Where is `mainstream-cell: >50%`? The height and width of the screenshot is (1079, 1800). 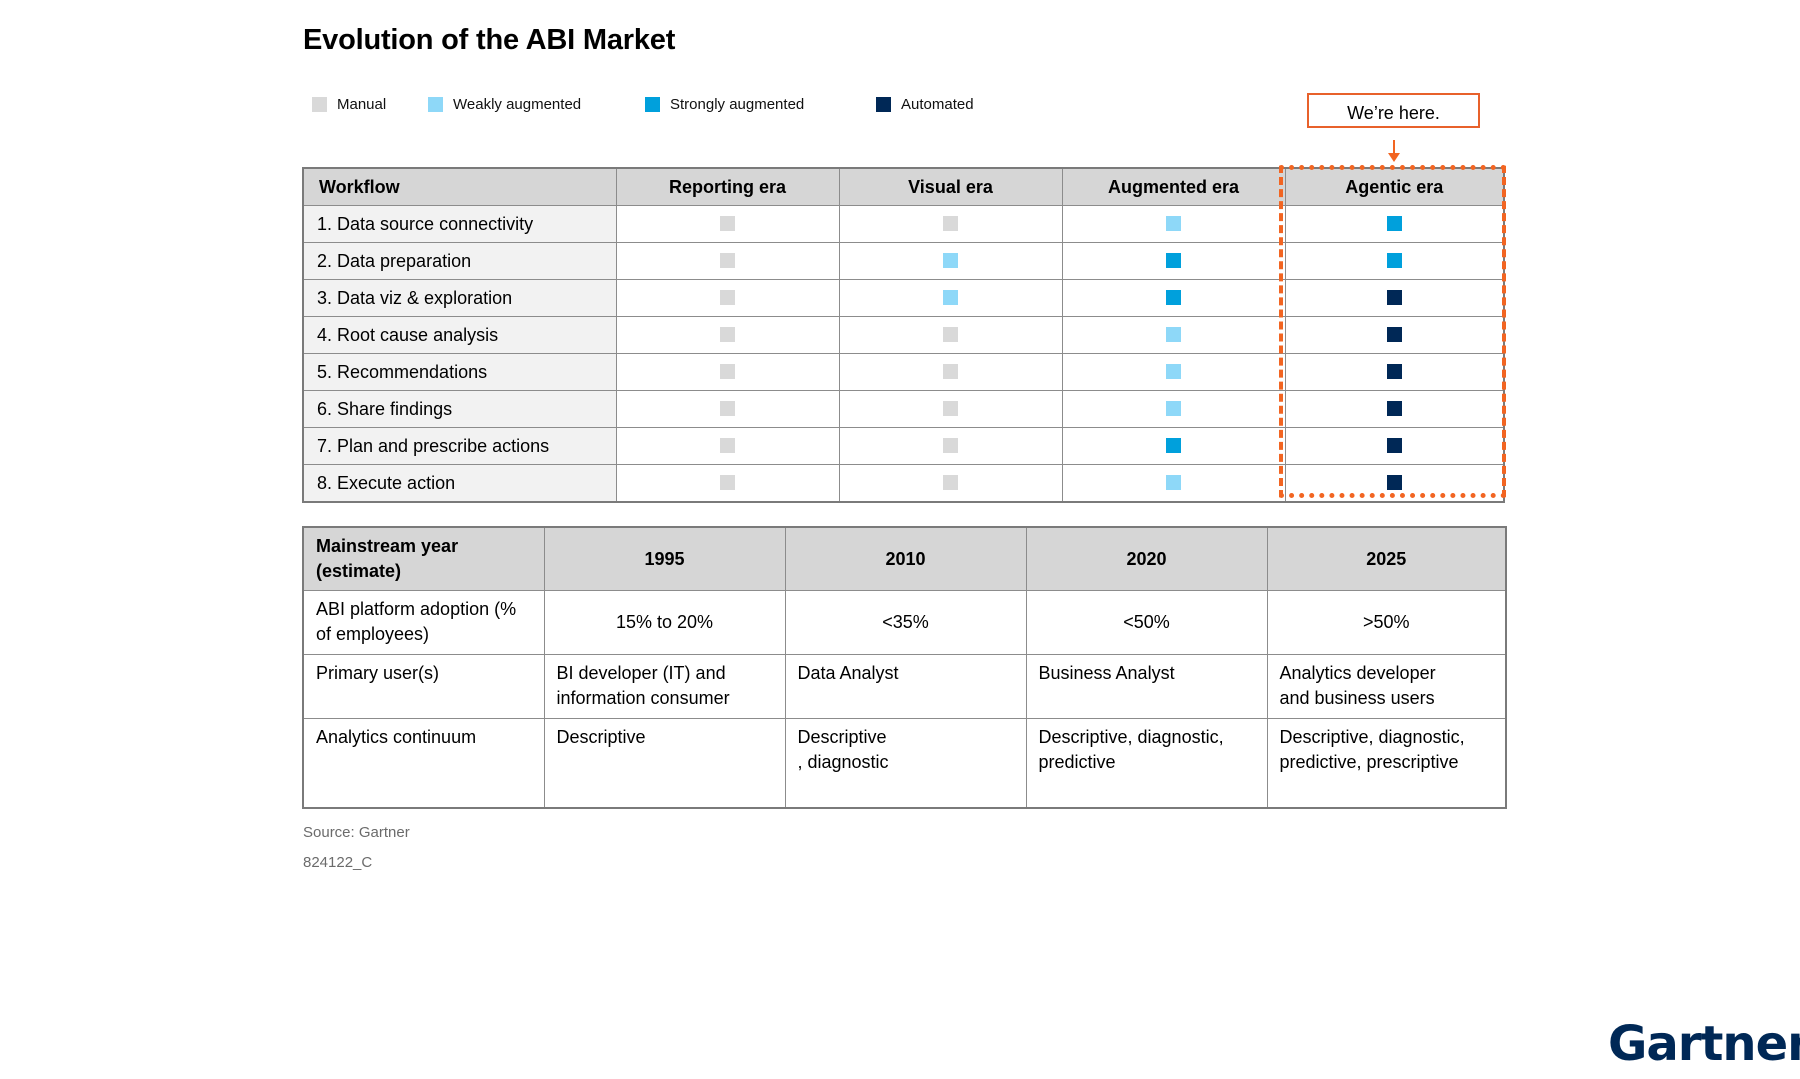
mainstream-cell: >50% is located at coordinates (1386, 622).